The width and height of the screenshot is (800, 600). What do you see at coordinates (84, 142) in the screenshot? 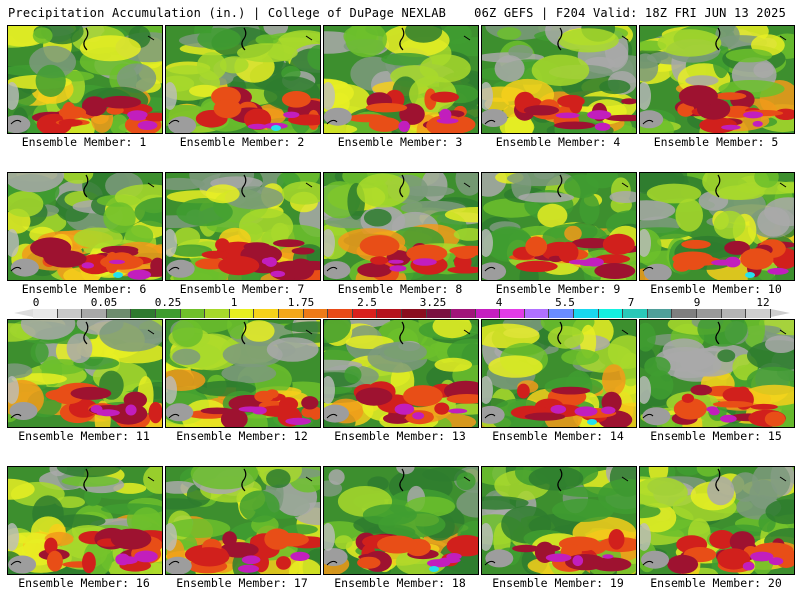
I see `ensemble-member-caption: Ensemble Member: 1` at bounding box center [84, 142].